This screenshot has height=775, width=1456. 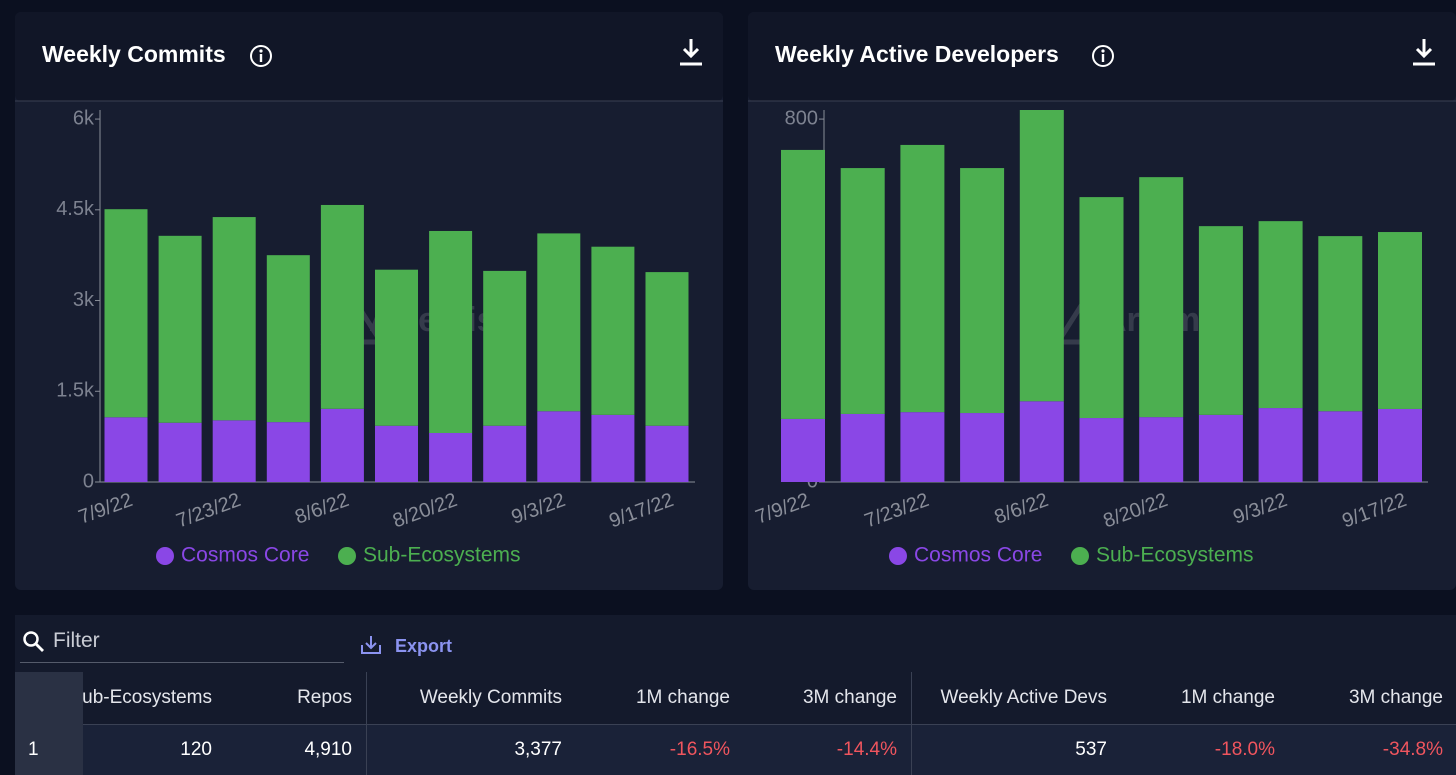 What do you see at coordinates (75, 391) in the screenshot?
I see `y-tick-label: 1.5k` at bounding box center [75, 391].